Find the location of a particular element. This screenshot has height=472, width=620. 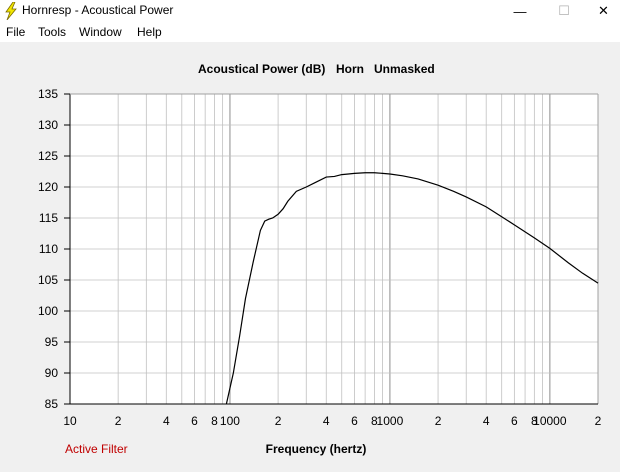

maximize-icon: ☐ is located at coordinates (564, 10).